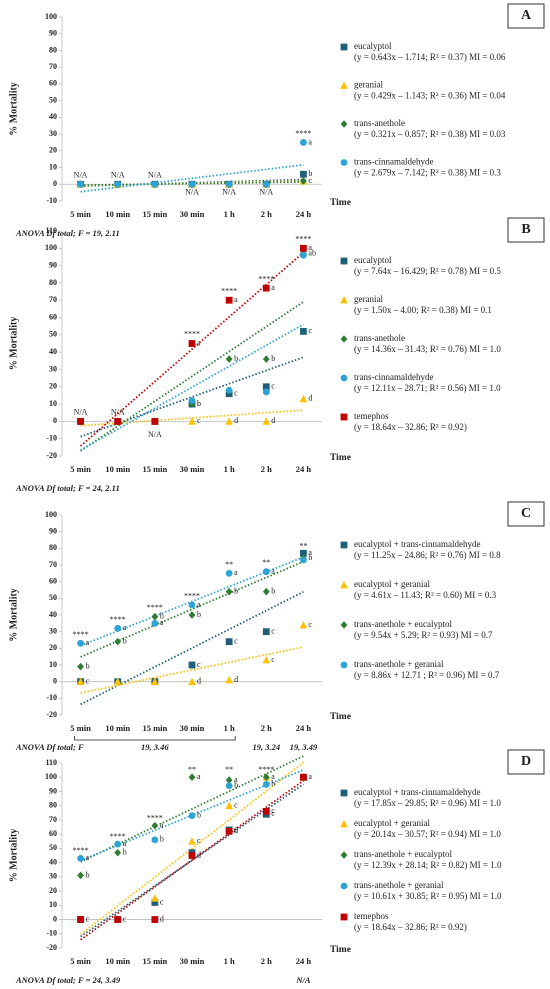 The height and width of the screenshot is (989, 550). What do you see at coordinates (51, 438) in the screenshot?
I see `y-tick-label: -10` at bounding box center [51, 438].